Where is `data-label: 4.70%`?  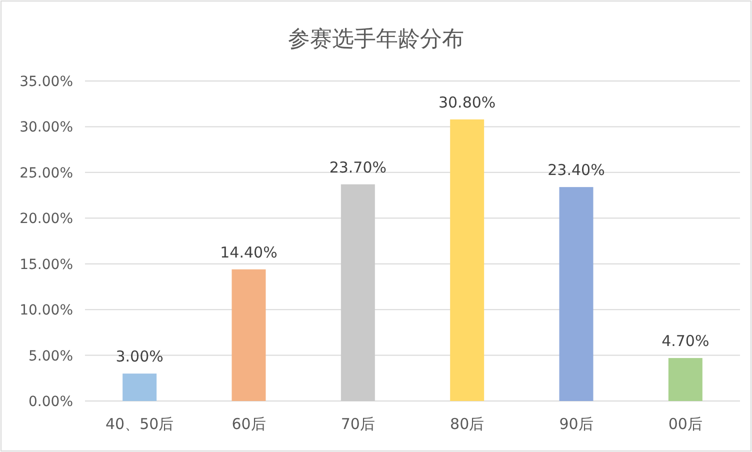 data-label: 4.70% is located at coordinates (686, 341).